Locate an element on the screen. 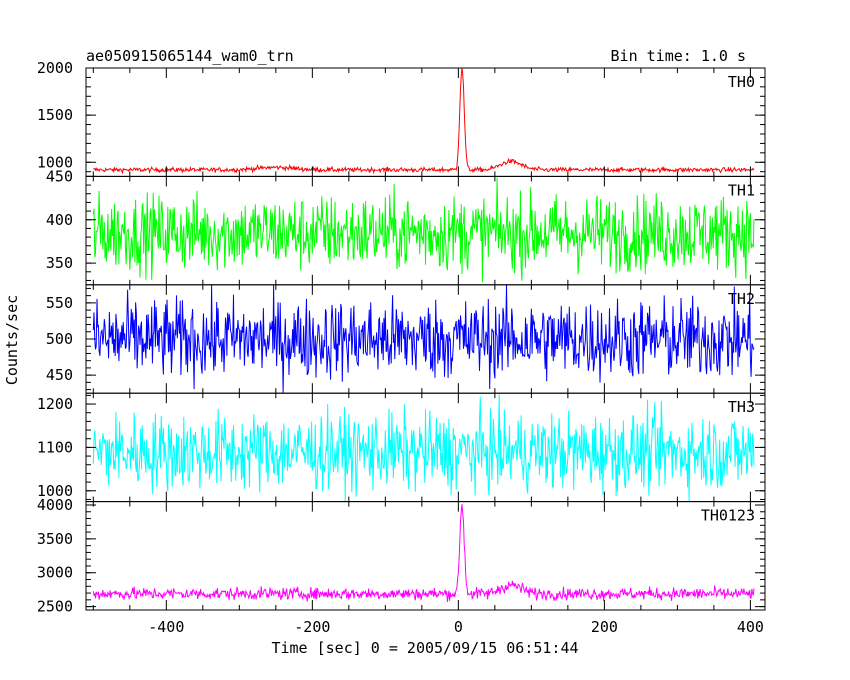 Image resolution: width=850 pixels, height=680 pixels. y-tick-label: 550 is located at coordinates (59, 303).